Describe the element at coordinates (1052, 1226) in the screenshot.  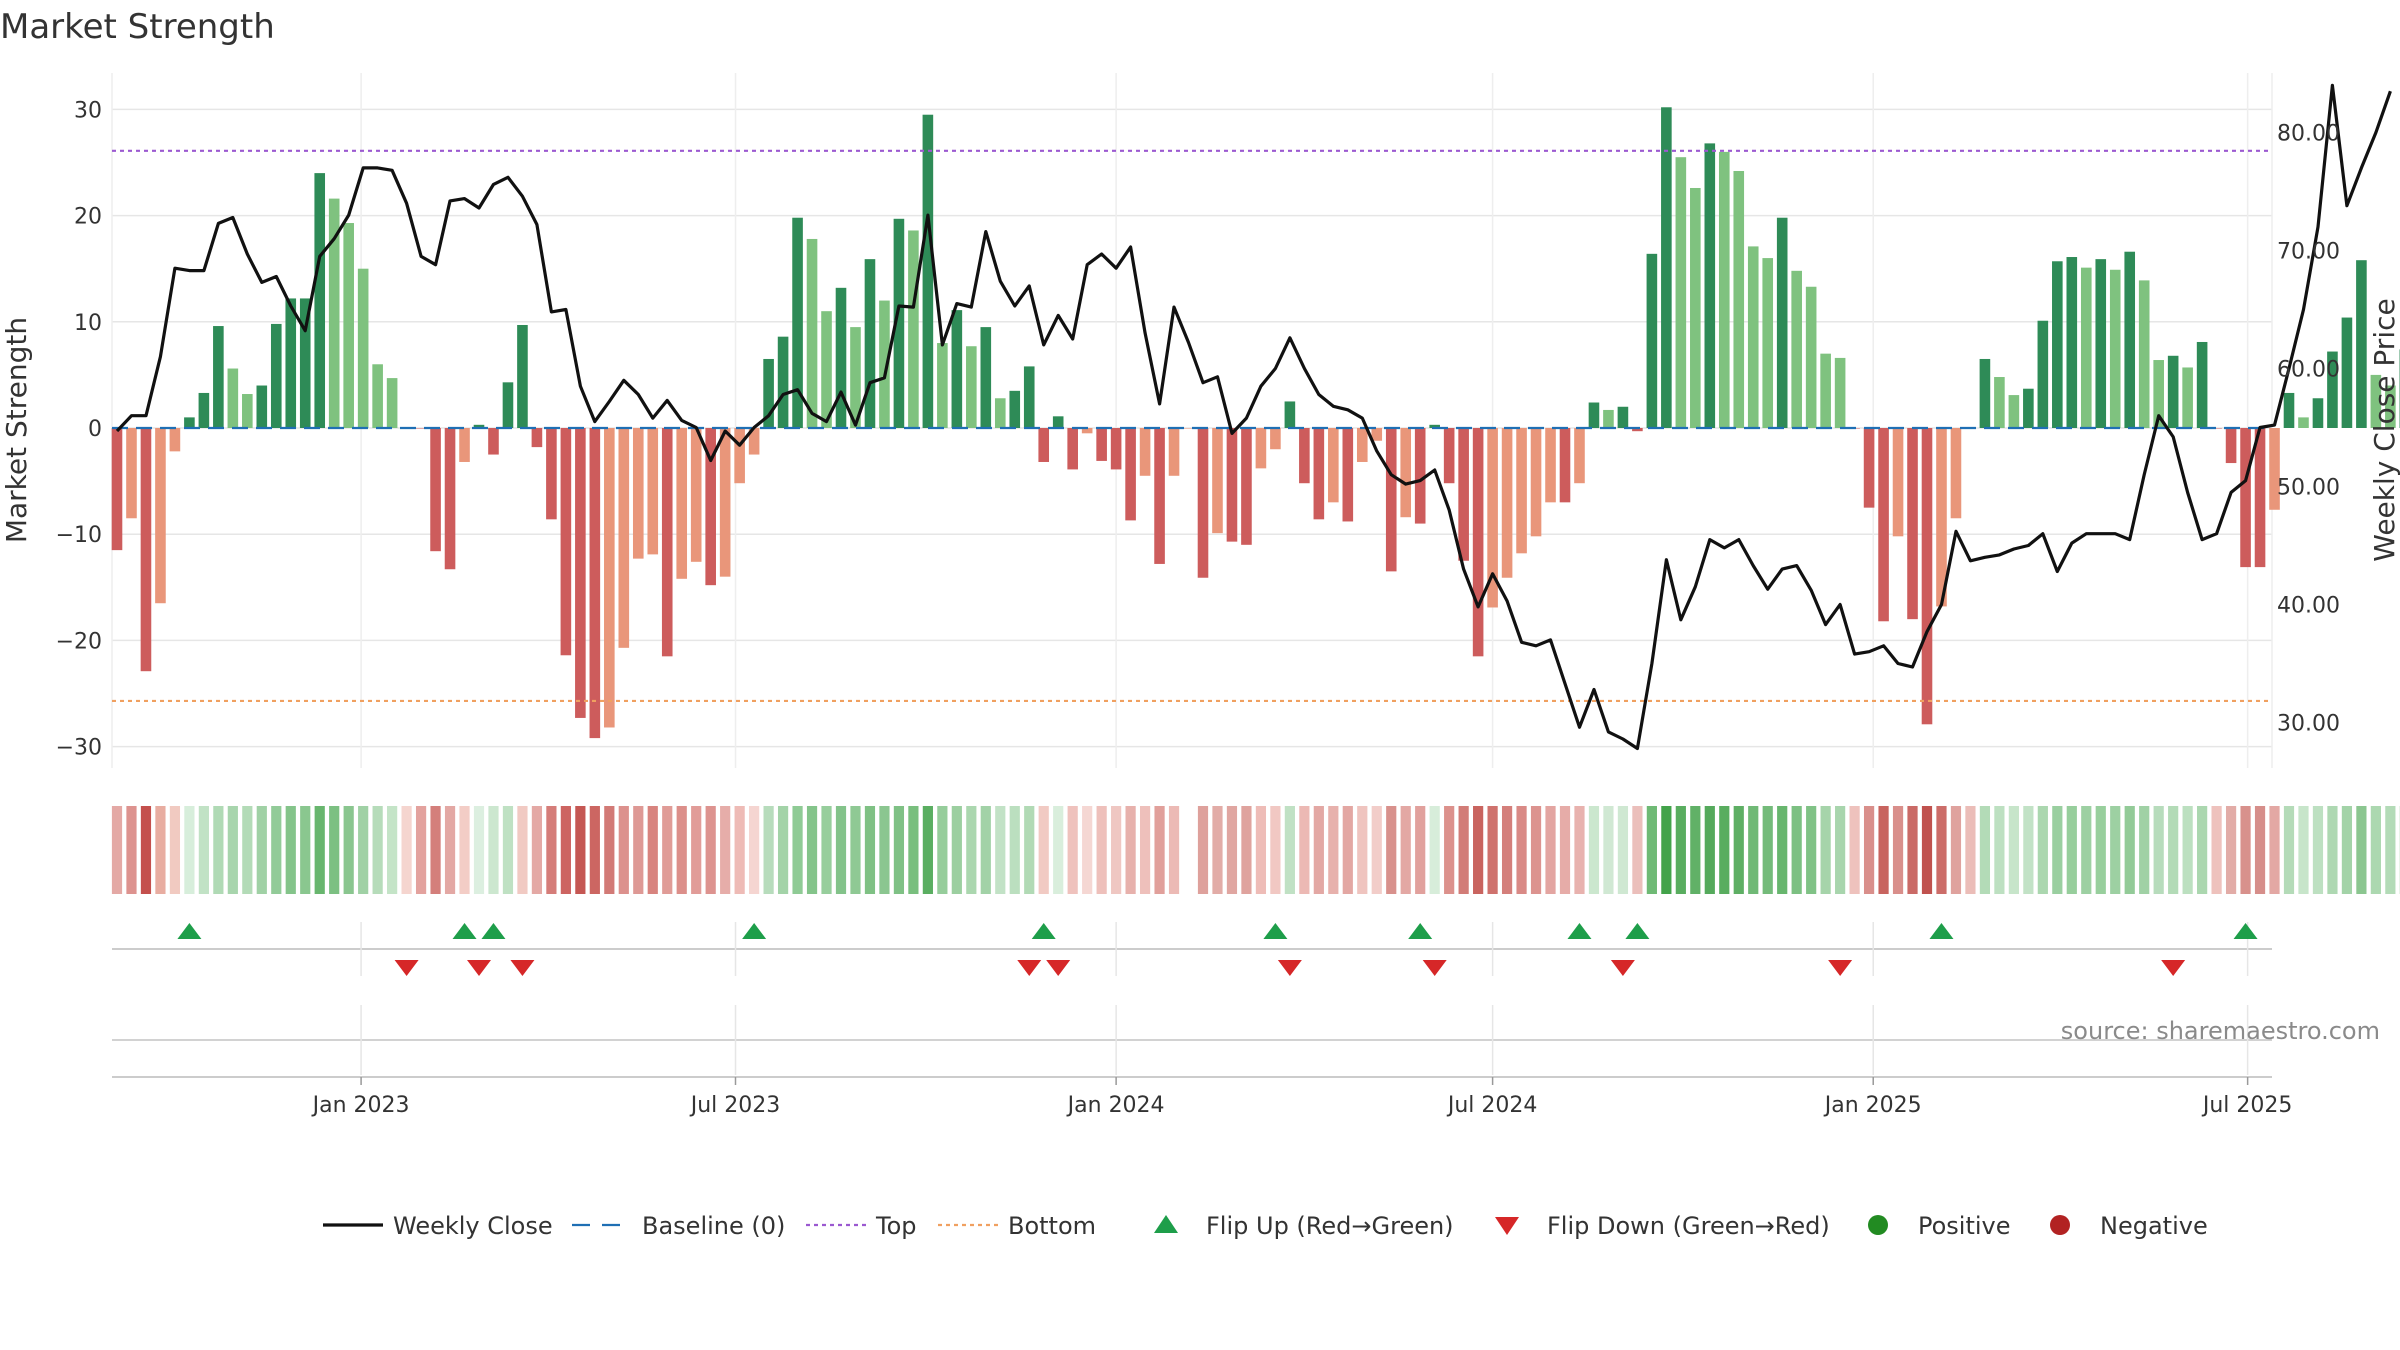
I see `legend-label: Bottom` at that location.